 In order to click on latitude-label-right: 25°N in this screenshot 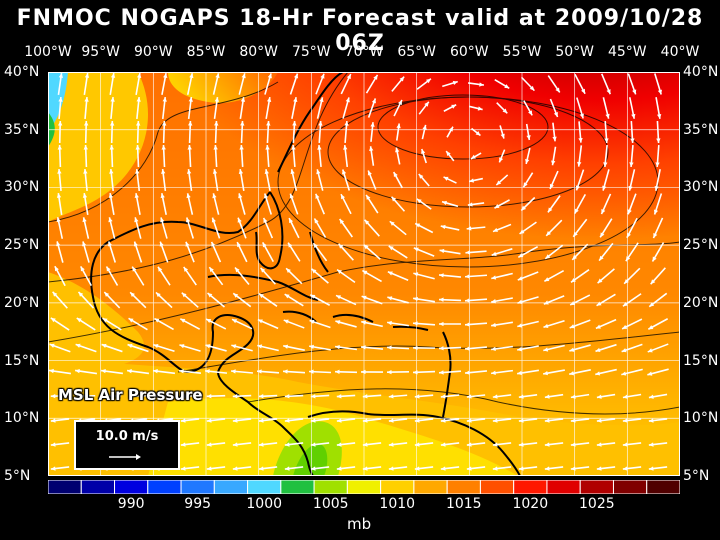, I will do `click(701, 245)`.